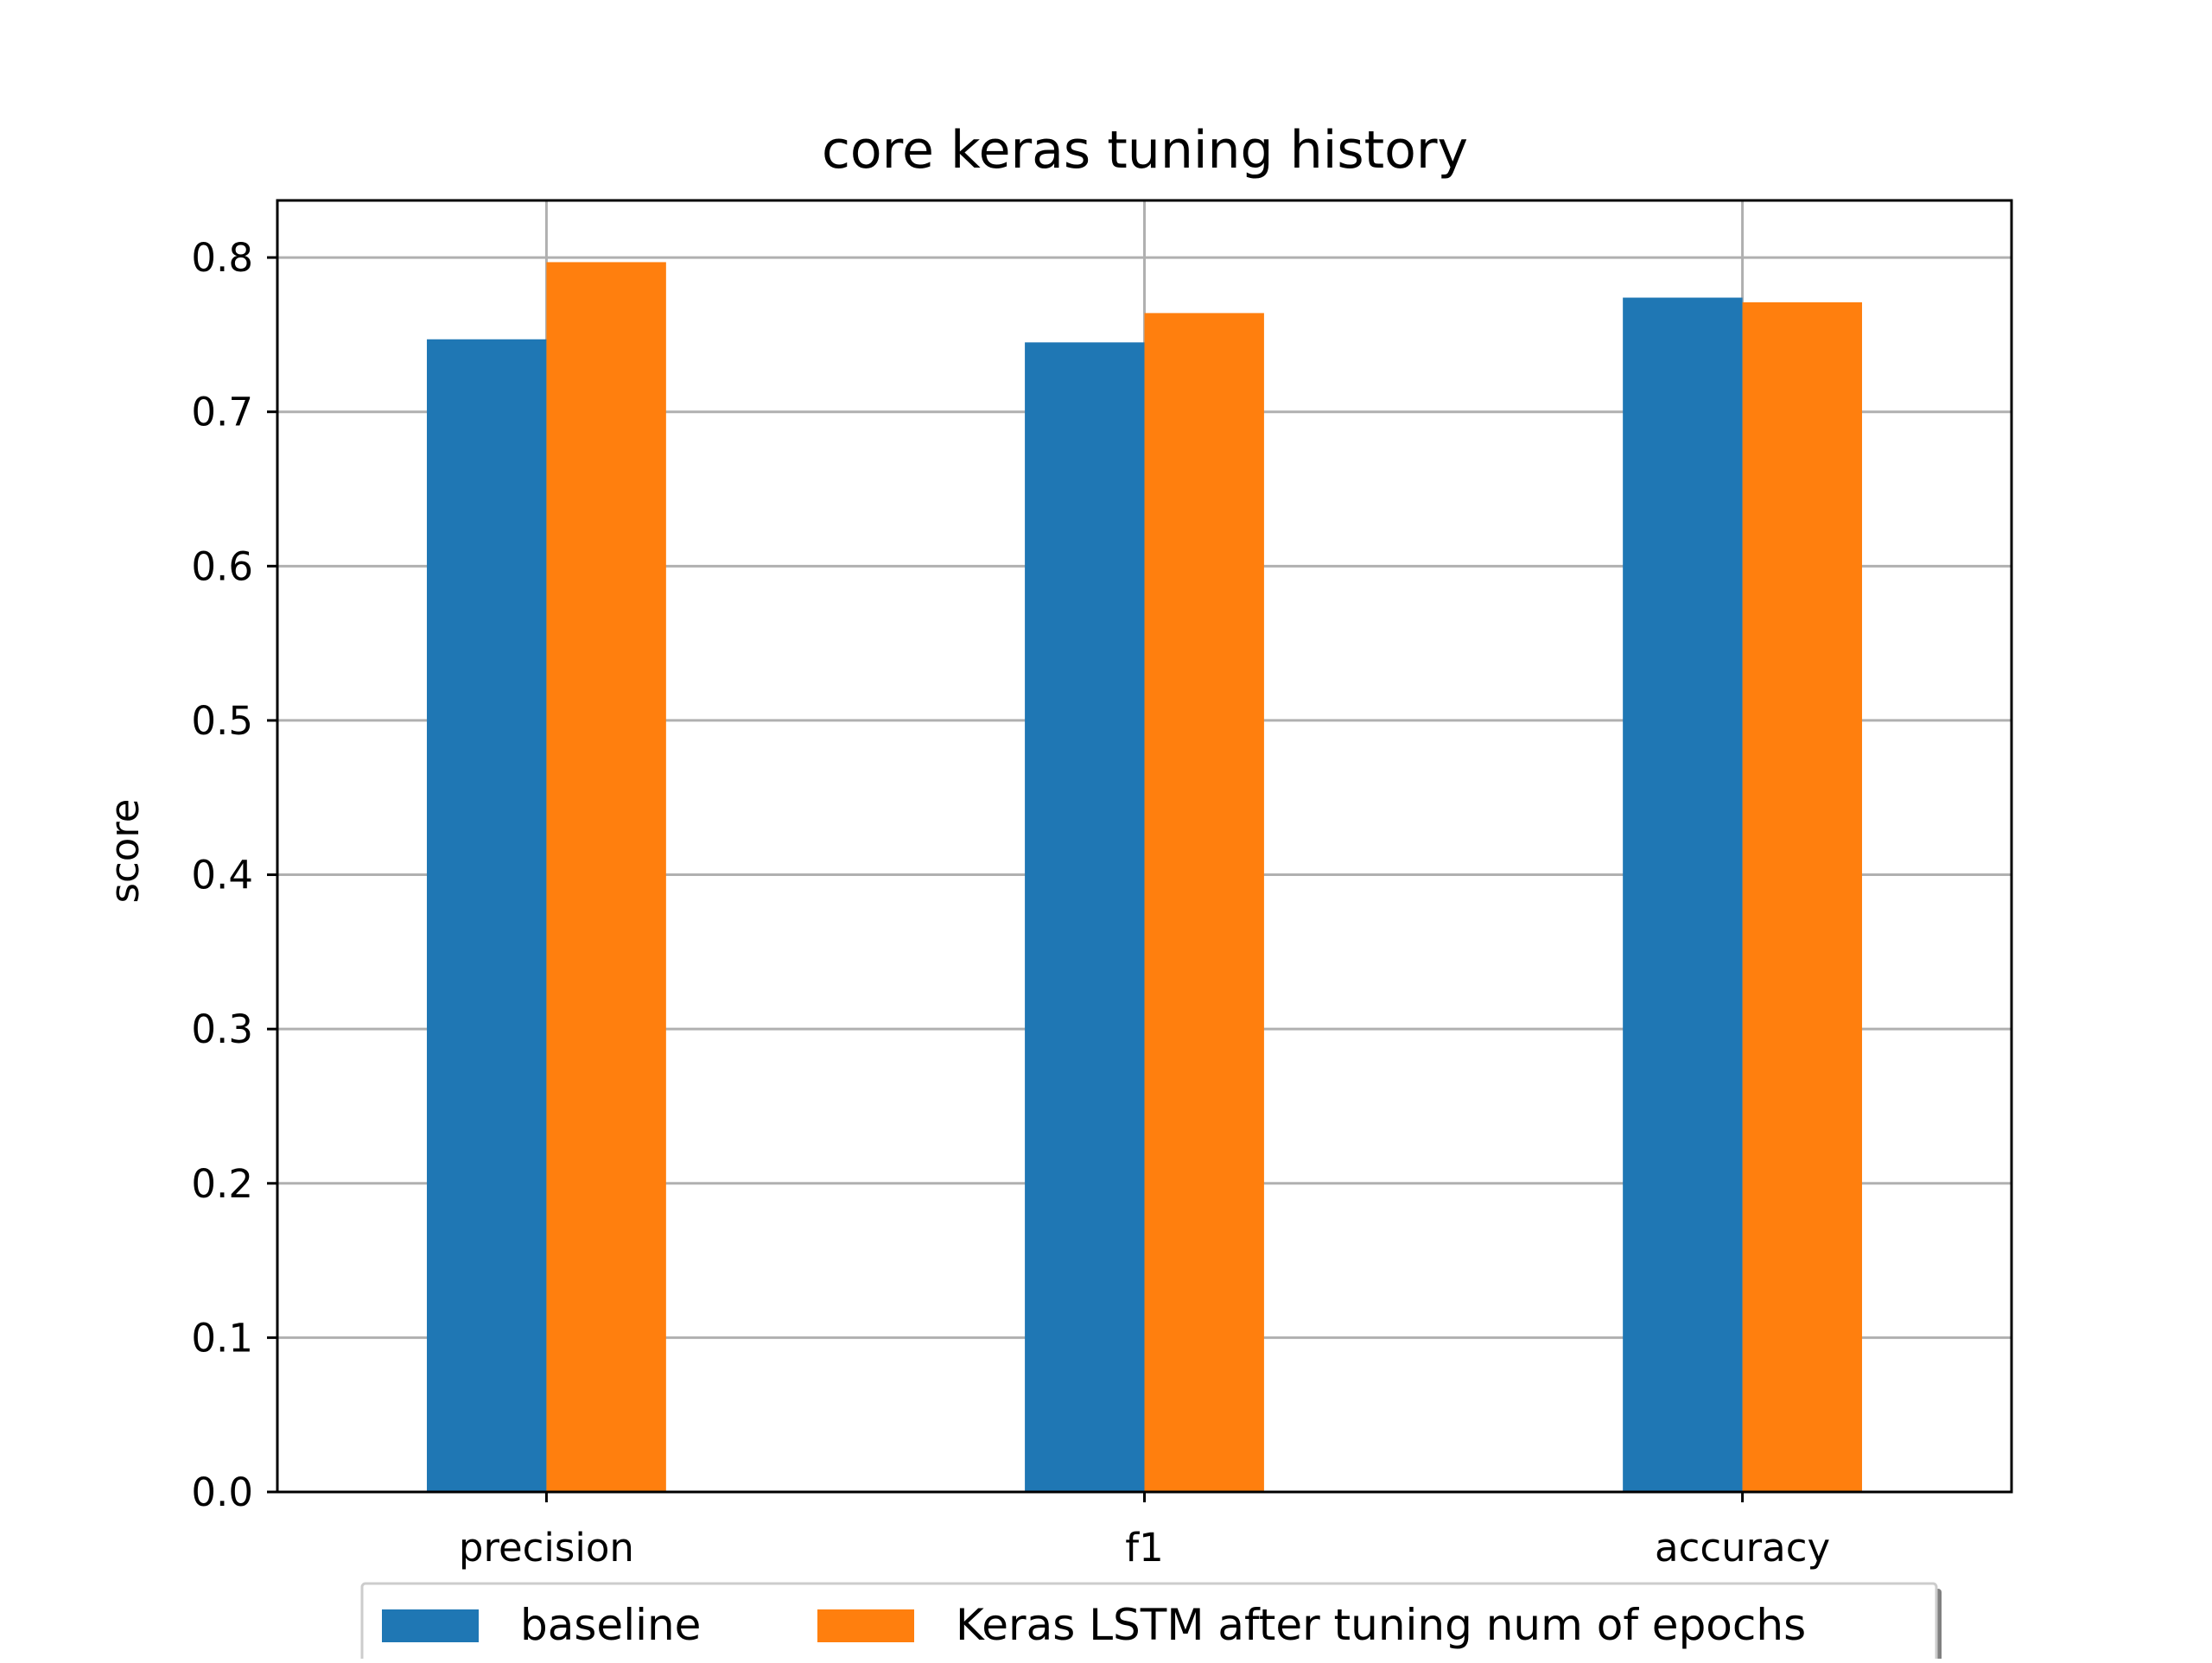 The height and width of the screenshot is (1663, 2212). Describe the element at coordinates (222, 1184) in the screenshot. I see `y-tick-label: 0.2` at that location.